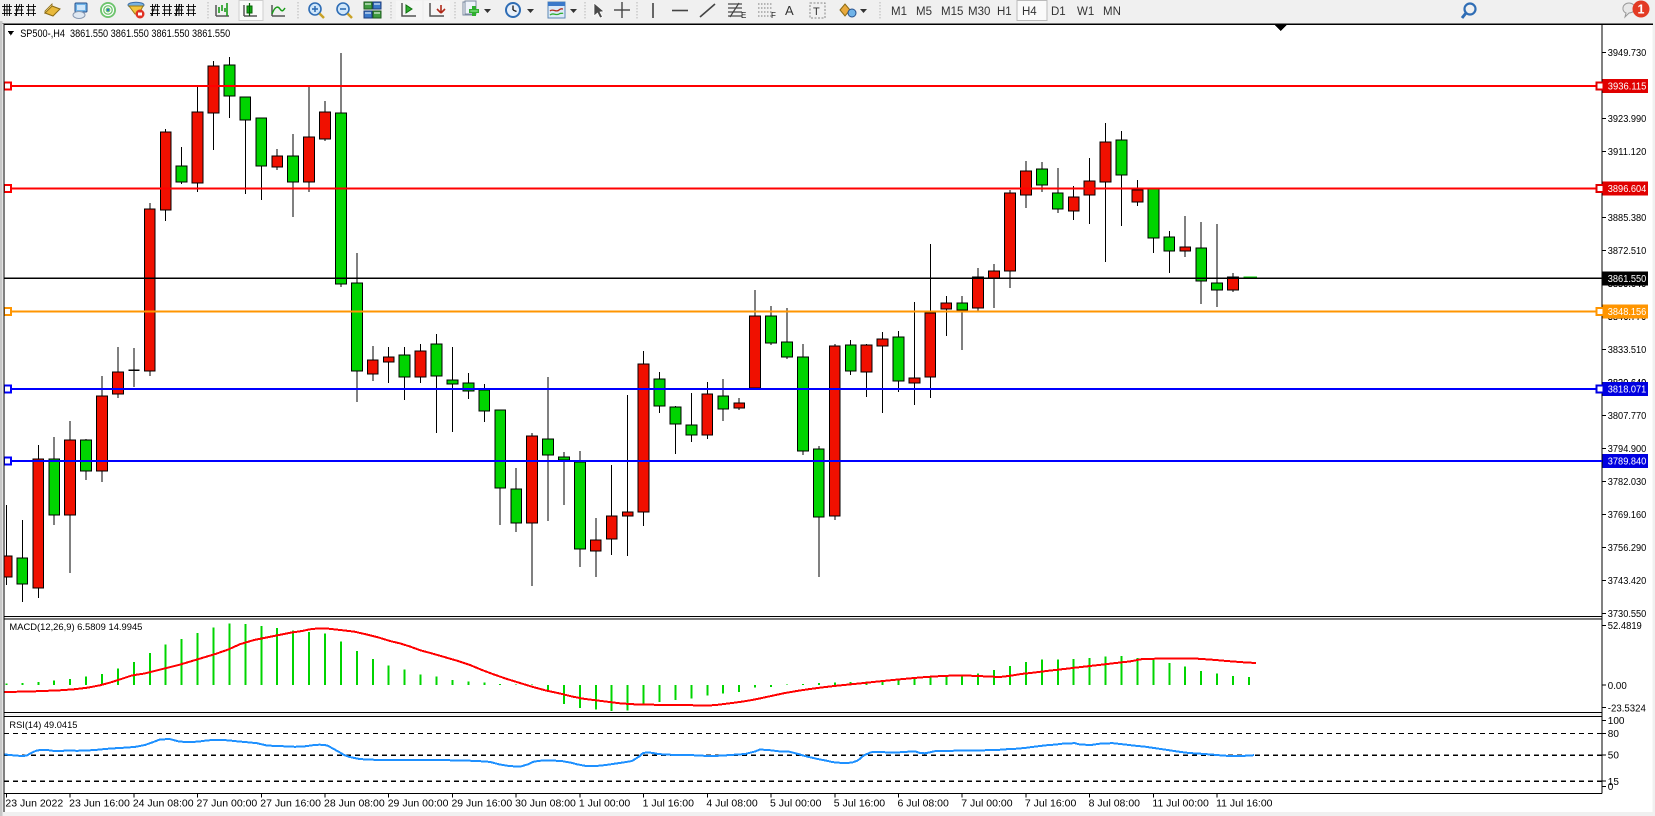  What do you see at coordinates (1180, 803) in the screenshot?
I see `svg-text: 11 Jul 00:00` at bounding box center [1180, 803].